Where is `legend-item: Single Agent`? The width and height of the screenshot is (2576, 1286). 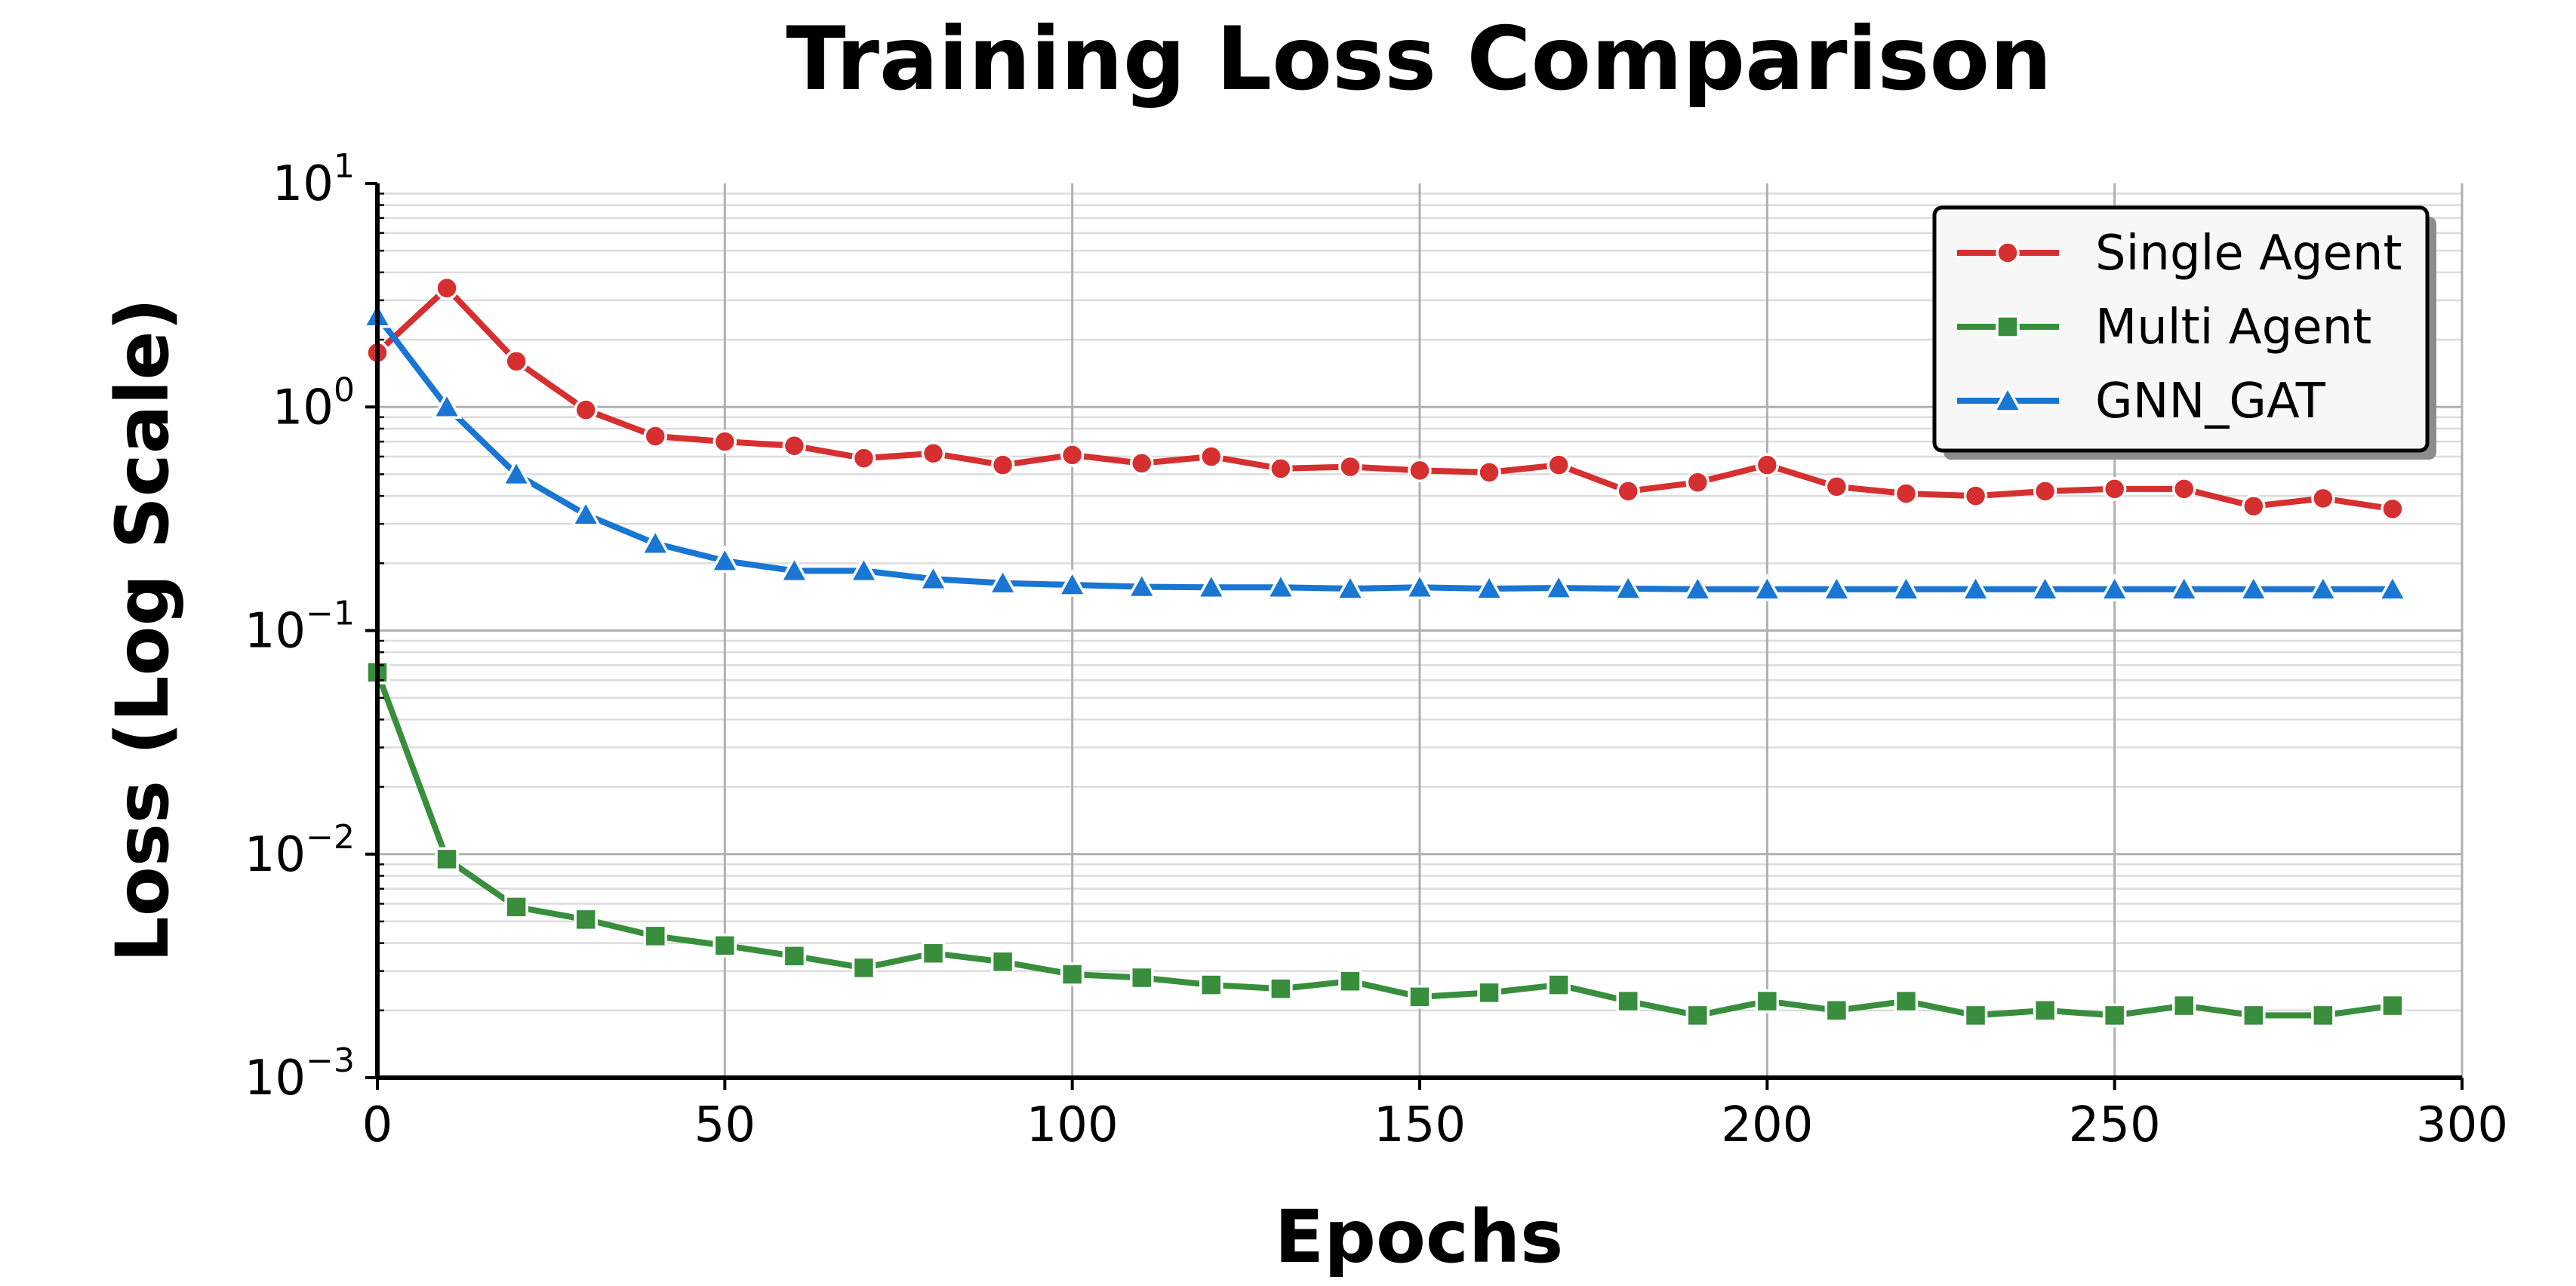
legend-item: Single Agent is located at coordinates (2179, 254).